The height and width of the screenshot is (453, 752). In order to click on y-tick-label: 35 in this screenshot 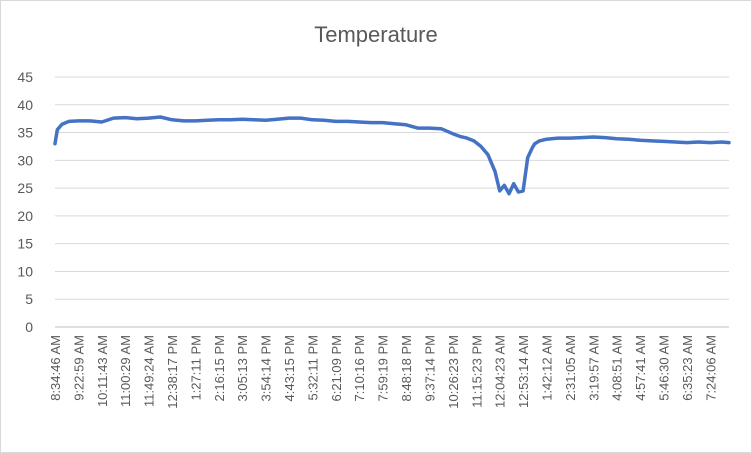, I will do `click(25, 133)`.